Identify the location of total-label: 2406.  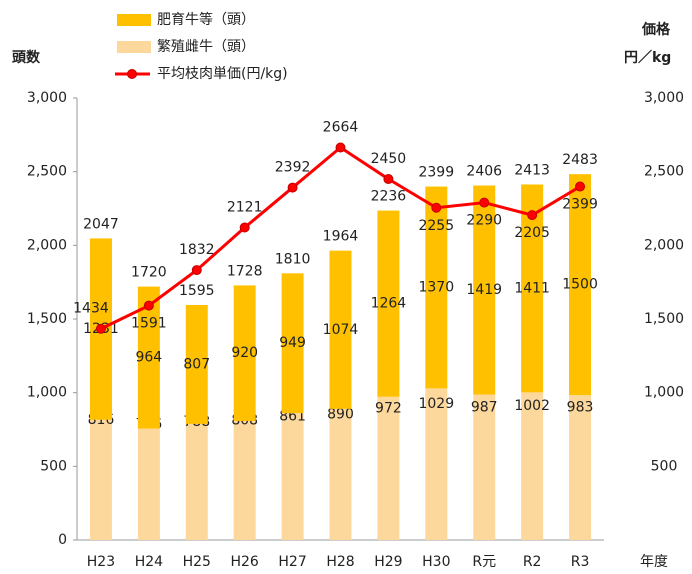
(484, 172).